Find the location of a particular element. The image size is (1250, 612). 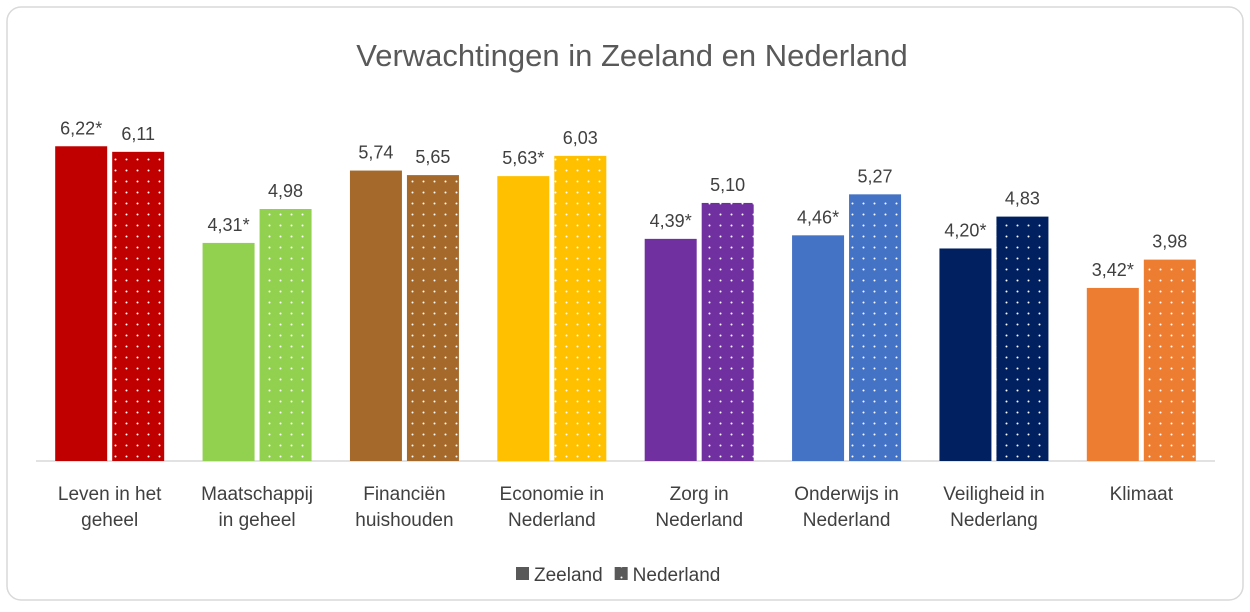

data-label: 5,74 is located at coordinates (375, 153).